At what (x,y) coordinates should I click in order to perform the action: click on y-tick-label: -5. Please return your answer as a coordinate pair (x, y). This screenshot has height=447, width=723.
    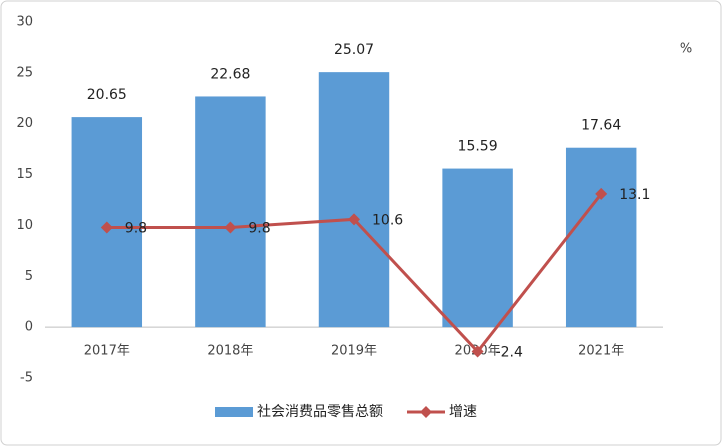
    Looking at the image, I should click on (26, 378).